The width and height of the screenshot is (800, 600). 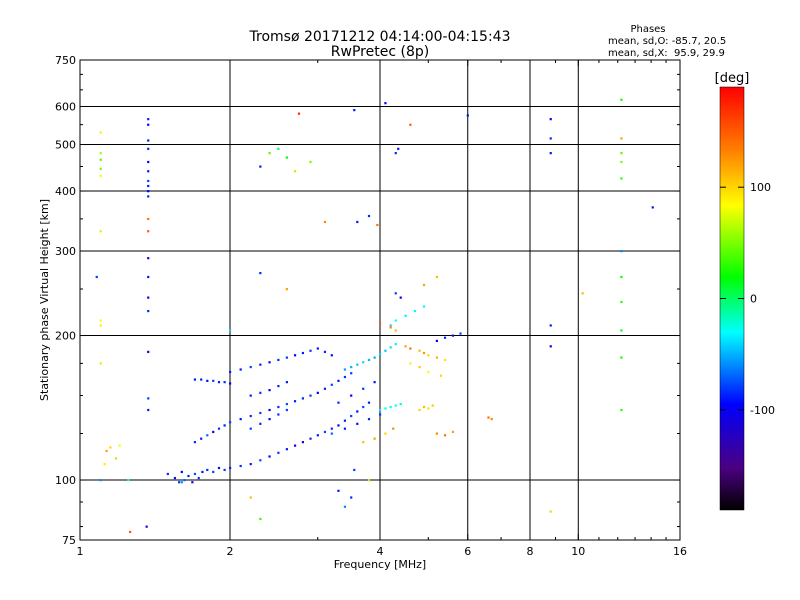 I want to click on y-axis-label: Stationary phase Virtual Height [km], so click(x=44, y=300).